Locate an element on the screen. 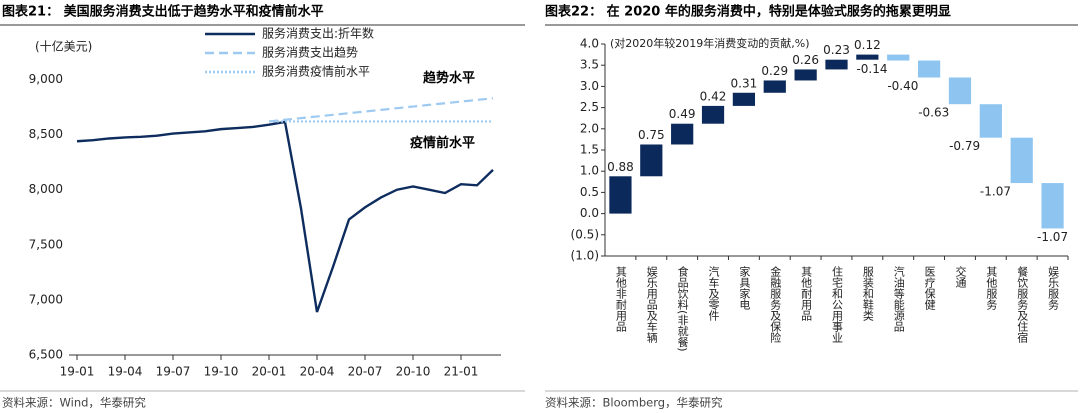 The image size is (1080, 413). y-tick-label: (0.5) is located at coordinates (585, 234).